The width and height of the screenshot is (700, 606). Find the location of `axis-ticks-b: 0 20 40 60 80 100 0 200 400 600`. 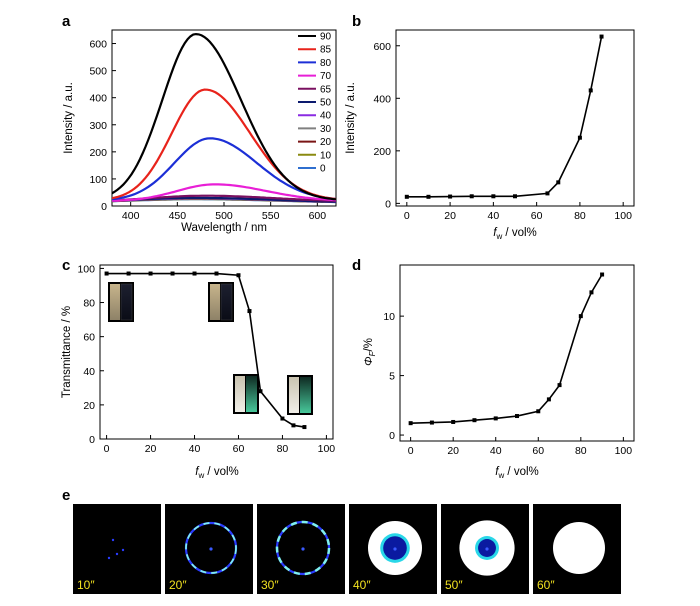

axis-ticks-b: 0 20 40 60 80 100 0 200 400 600 is located at coordinates (502, 131).